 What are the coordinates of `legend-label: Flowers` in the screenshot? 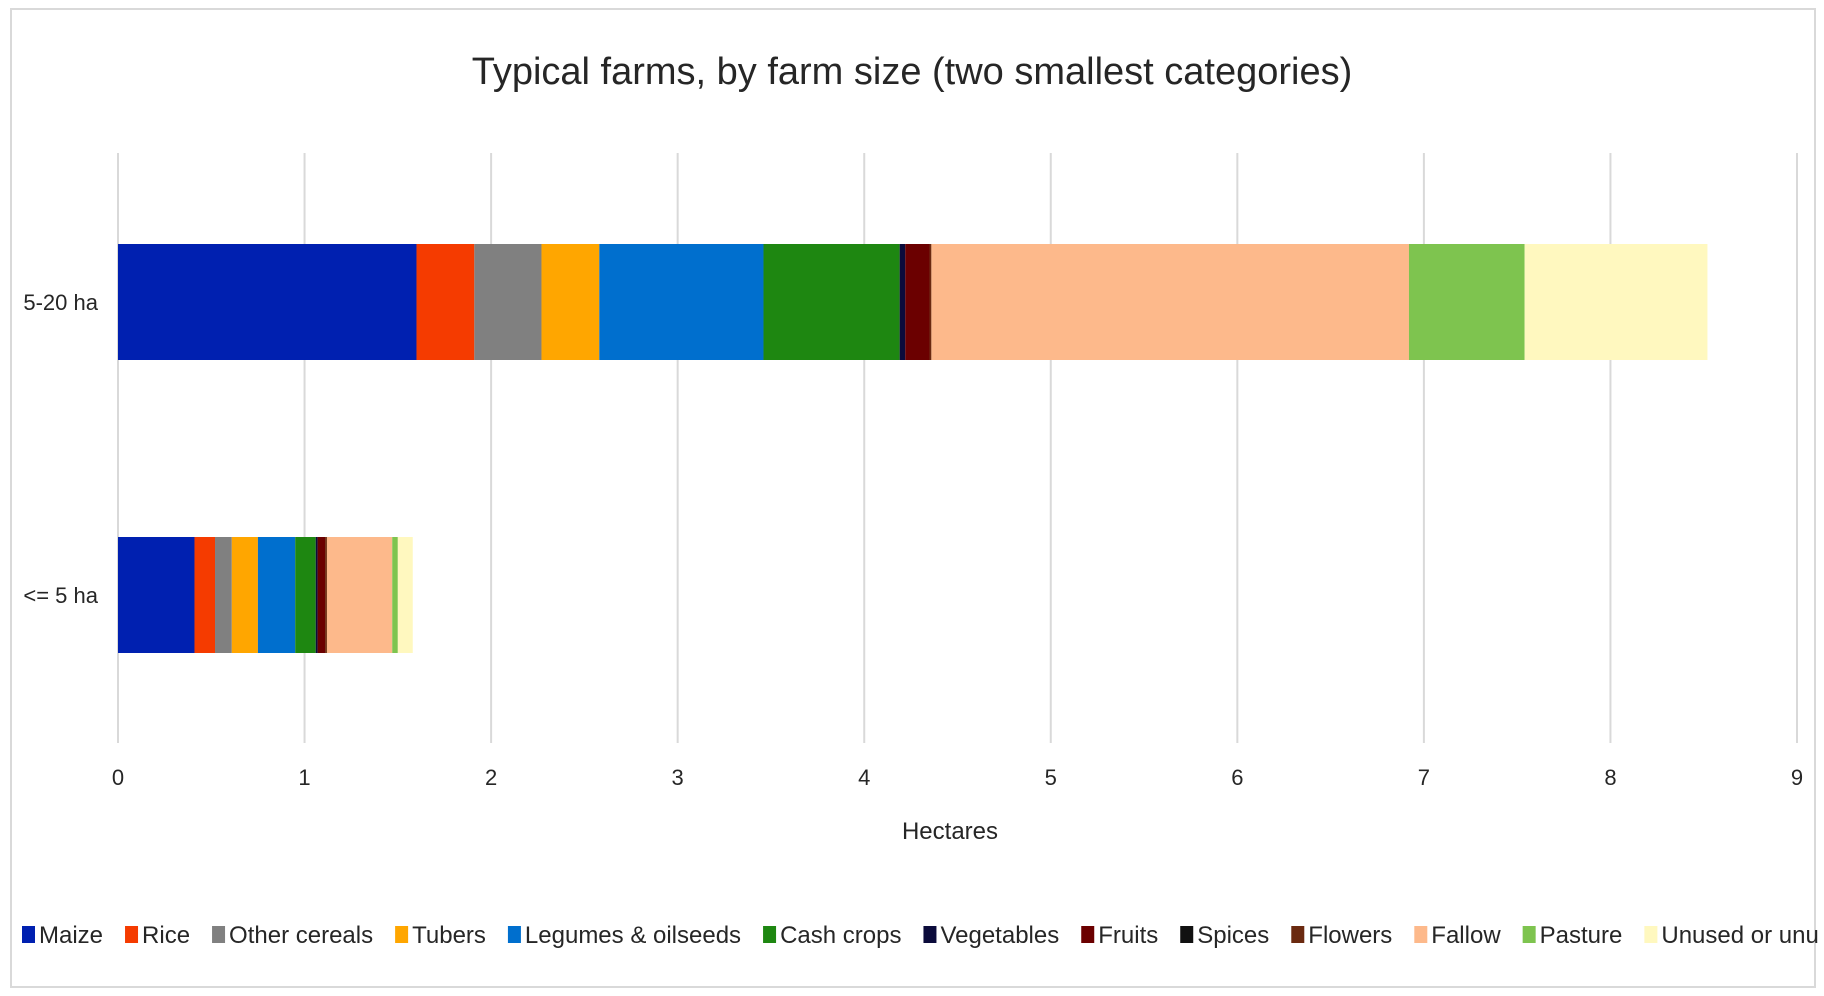 It's located at (1350, 935).